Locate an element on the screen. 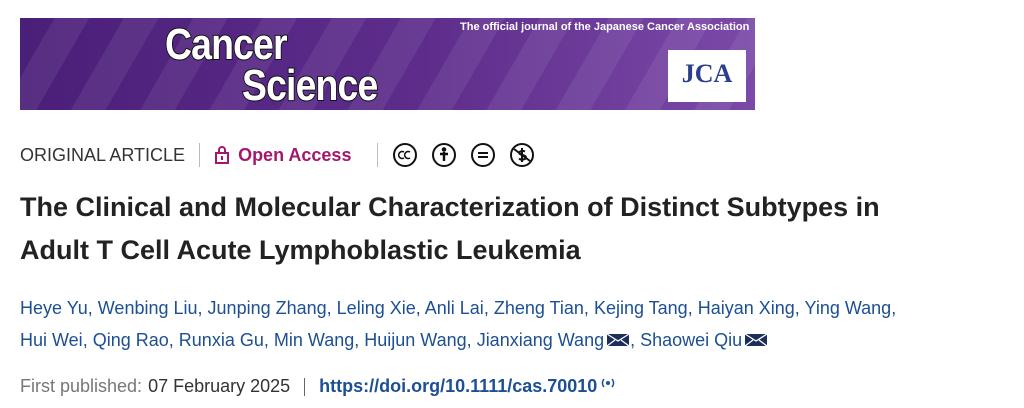  author-entry: Junping Zhang, is located at coordinates (270, 308).